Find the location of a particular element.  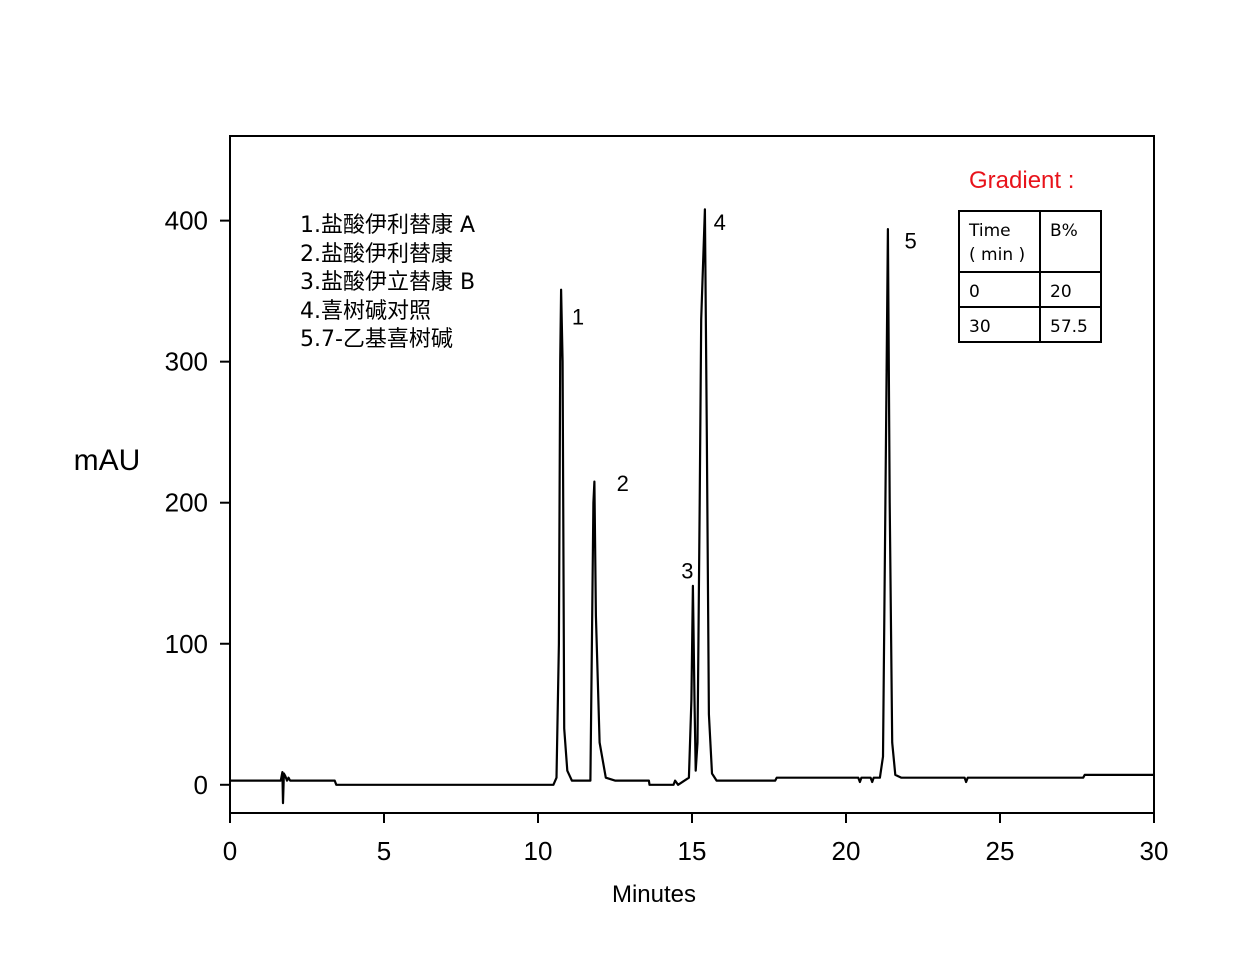

legend-entry: 2.盐酸伊利替康 is located at coordinates (376, 254).